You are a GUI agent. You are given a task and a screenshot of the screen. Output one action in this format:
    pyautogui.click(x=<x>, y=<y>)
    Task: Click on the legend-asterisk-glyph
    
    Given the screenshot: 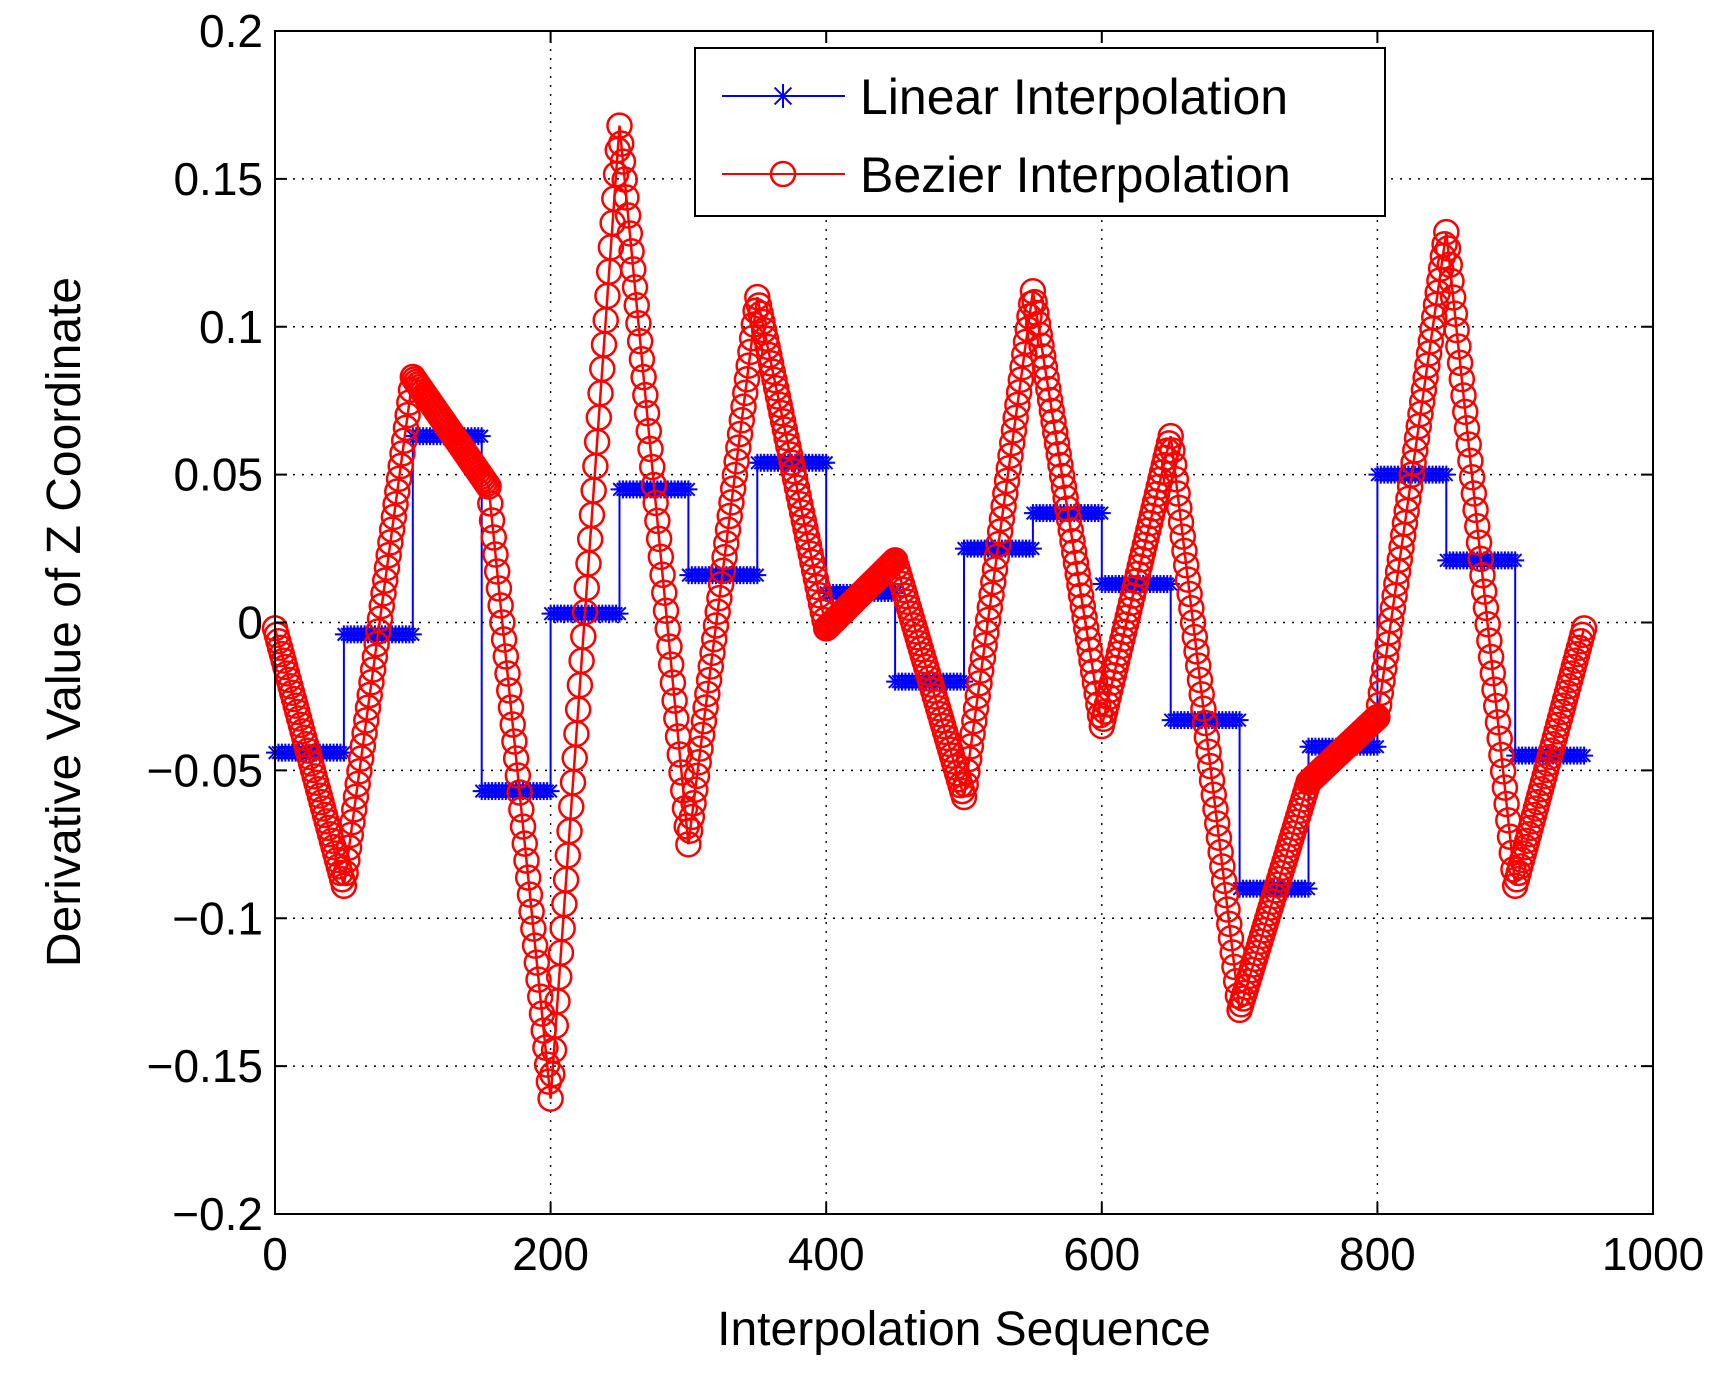 What is the action you would take?
    pyautogui.click(x=783, y=96)
    